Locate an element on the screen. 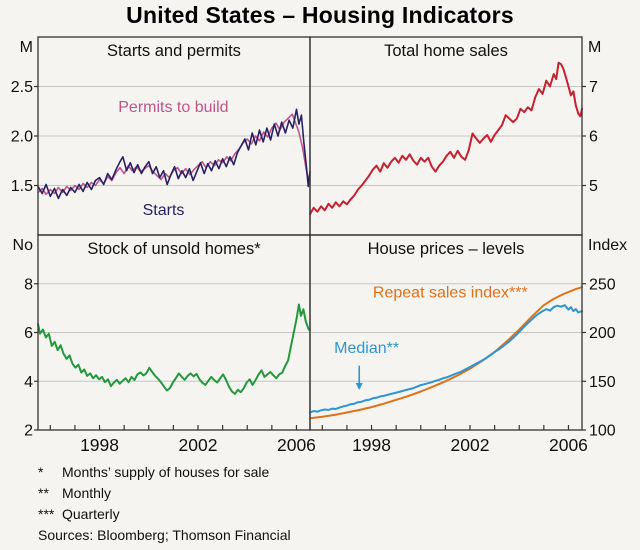 Image resolution: width=640 pixels, height=550 pixels. y-tick-label: 4 is located at coordinates (28, 382).